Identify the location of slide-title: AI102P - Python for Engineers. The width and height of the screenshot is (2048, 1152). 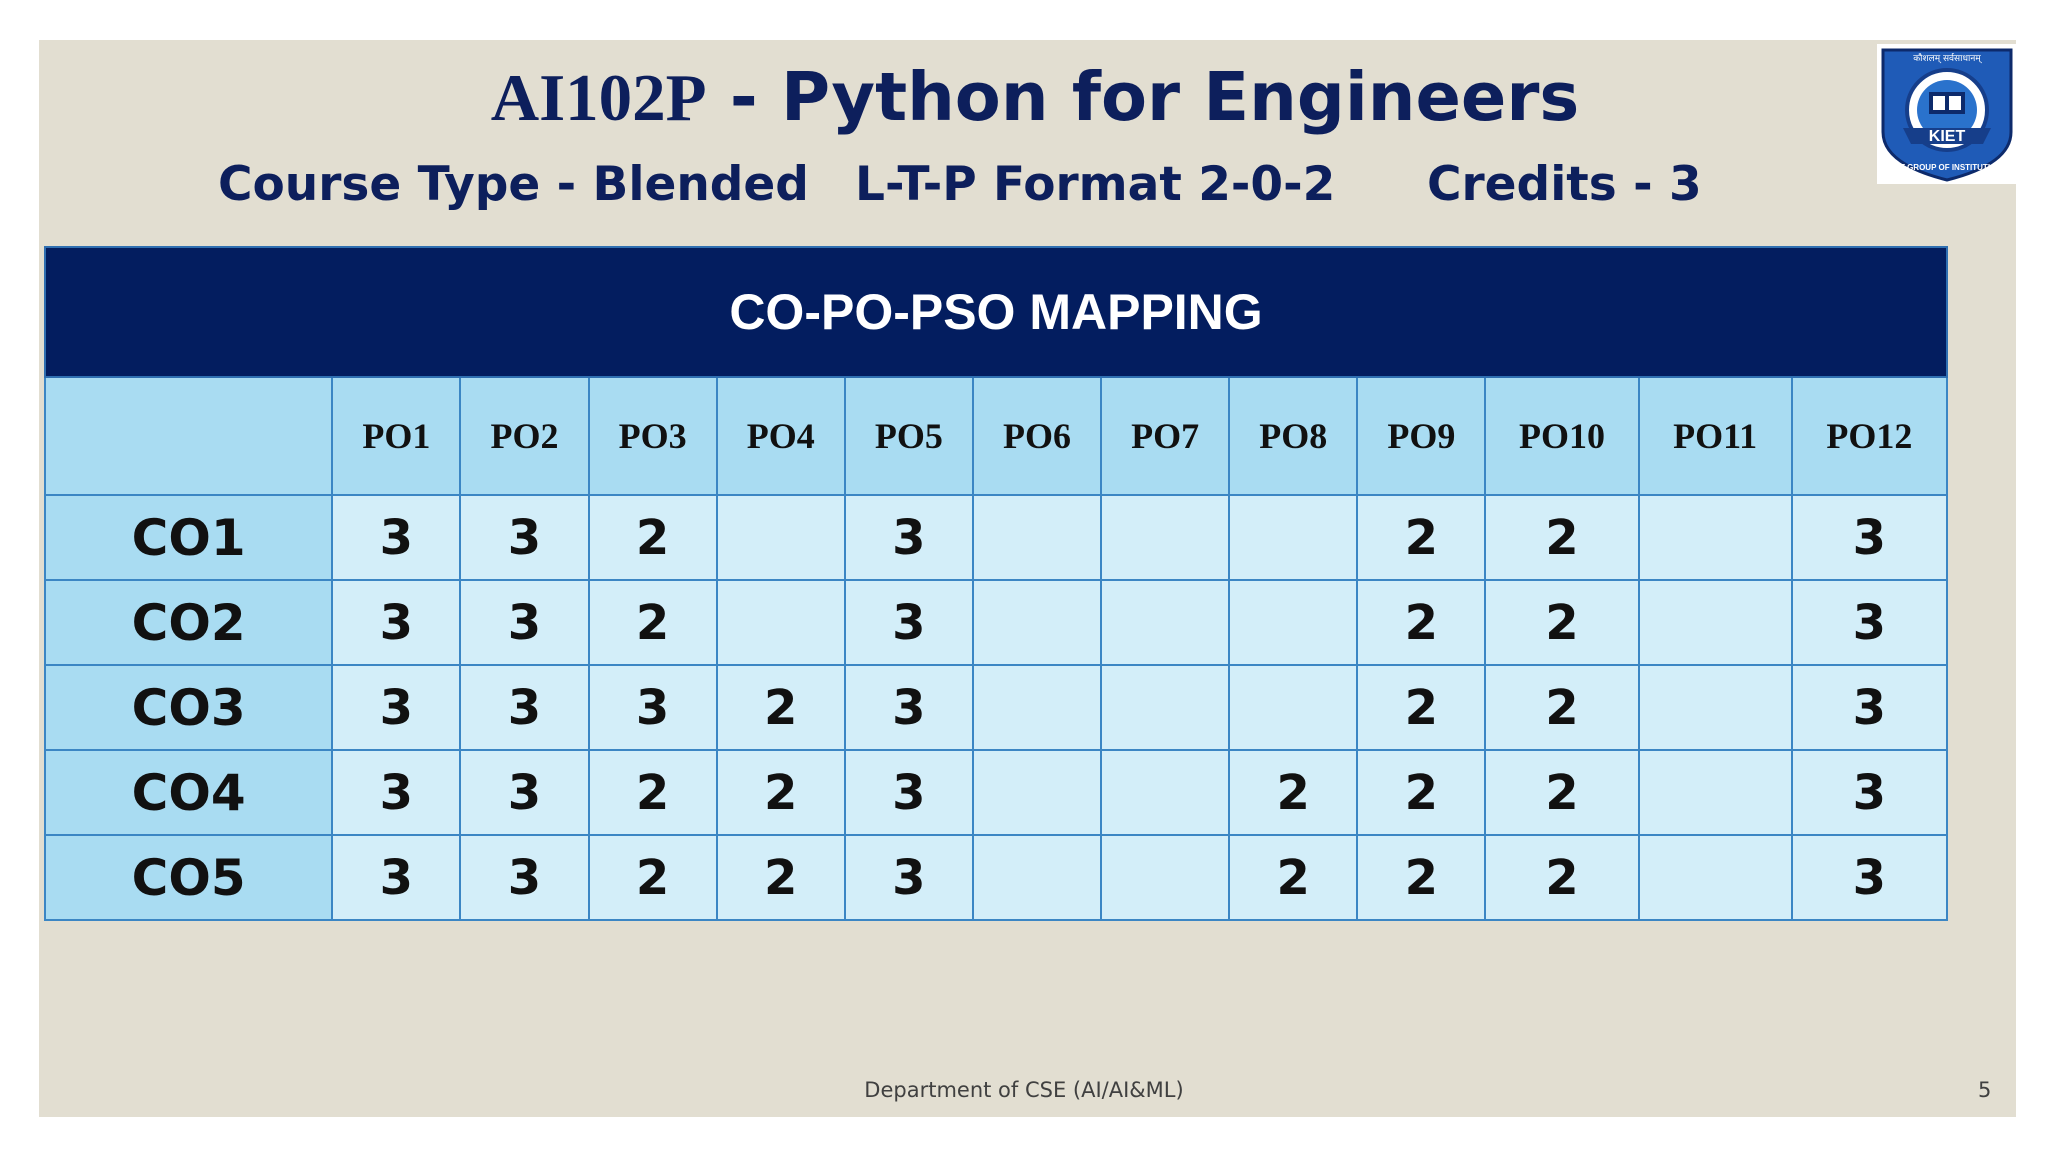
(1024, 97).